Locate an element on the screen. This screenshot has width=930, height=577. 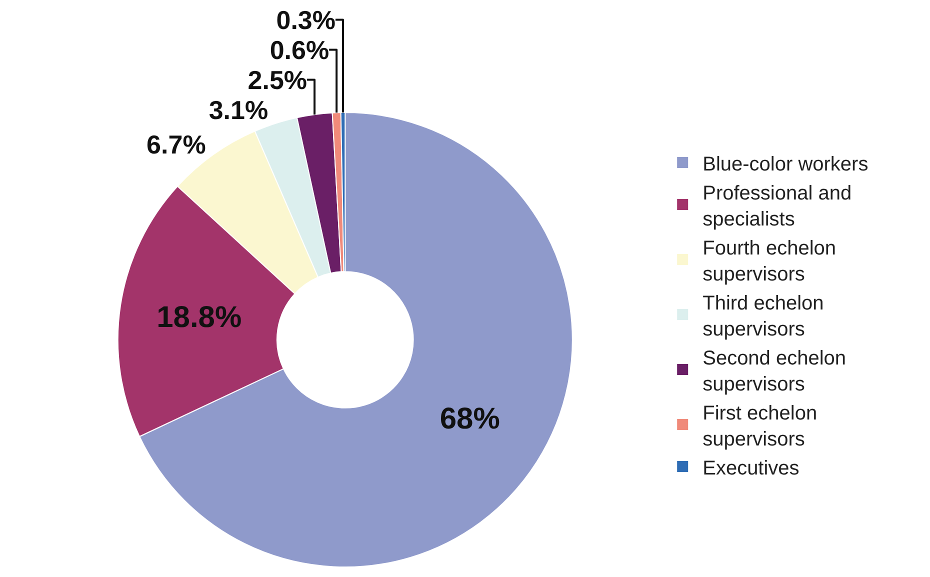
legend-label: Fourth echelon supervisors is located at coordinates (769, 261).